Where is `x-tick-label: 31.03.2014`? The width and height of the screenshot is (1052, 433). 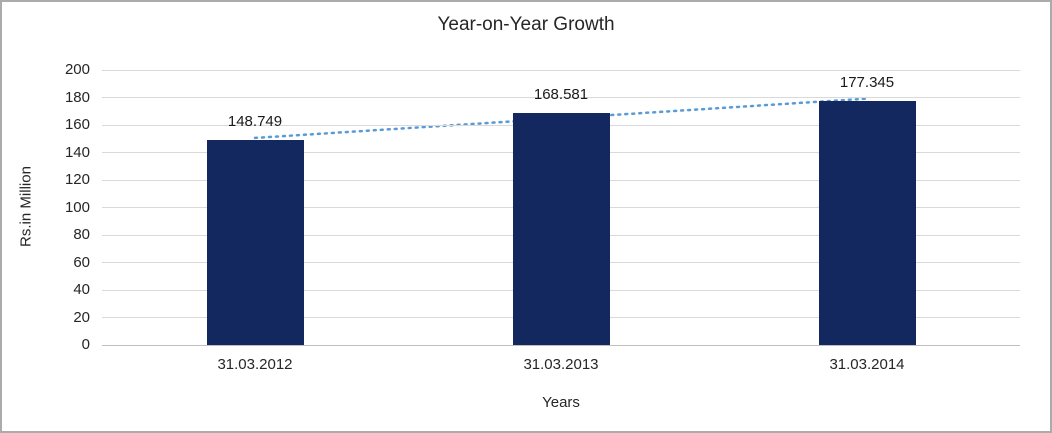
x-tick-label: 31.03.2014 is located at coordinates (867, 364).